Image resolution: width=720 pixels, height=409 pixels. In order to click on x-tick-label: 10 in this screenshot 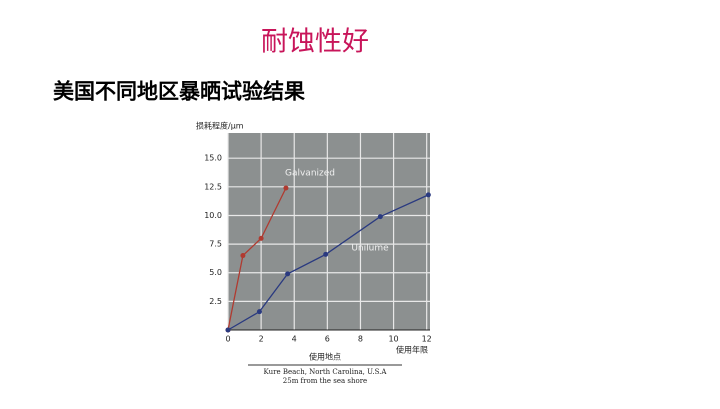, I will do `click(393, 339)`.